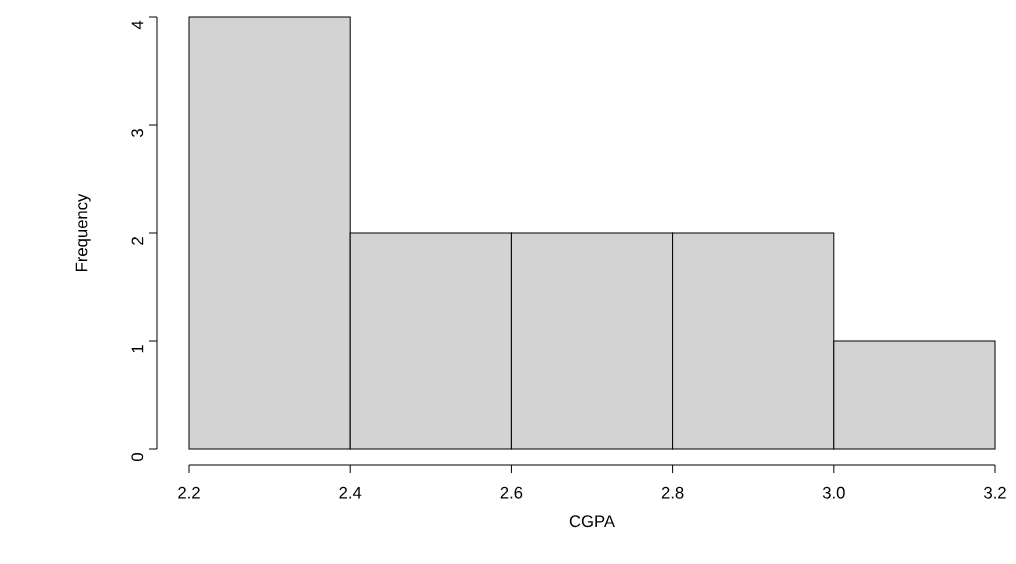 This screenshot has height=564, width=1016. Describe the element at coordinates (833, 492) in the screenshot. I see `x-tick-label: 3.0` at that location.